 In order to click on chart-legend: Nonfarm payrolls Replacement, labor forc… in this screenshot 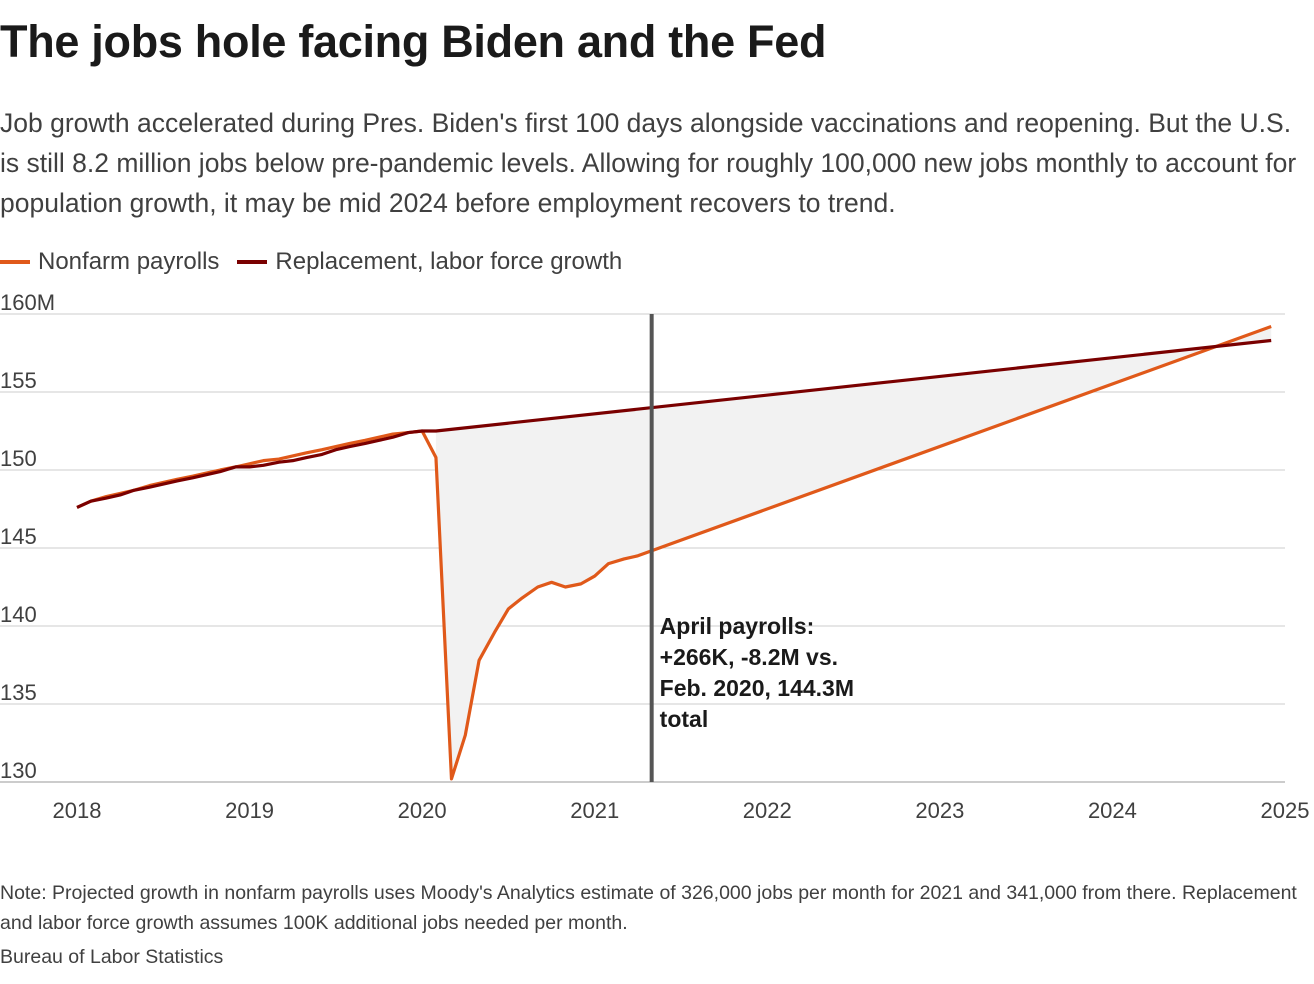, I will do `click(320, 262)`.